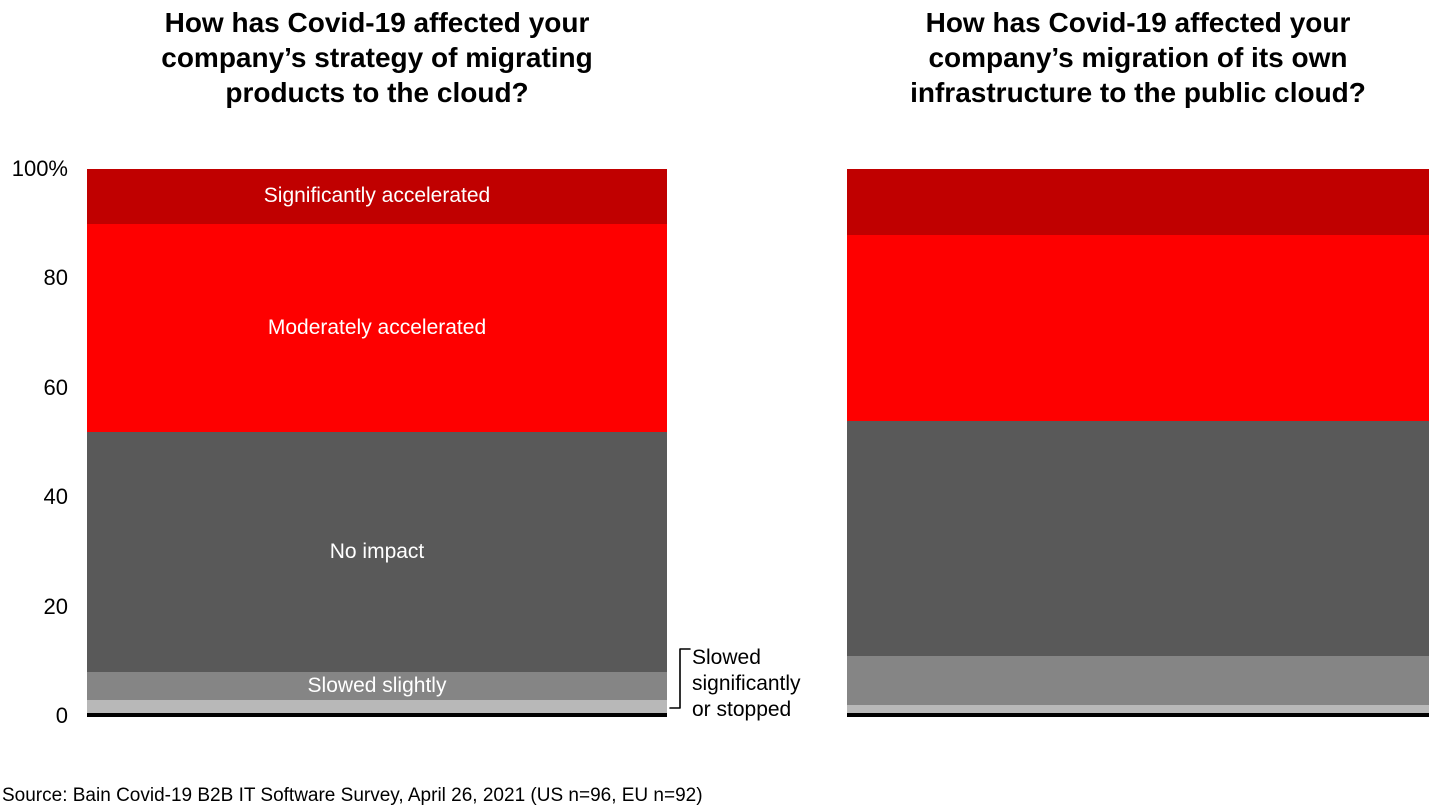 Image resolution: width=1440 pixels, height=810 pixels. I want to click on baseline-left, so click(377, 715).